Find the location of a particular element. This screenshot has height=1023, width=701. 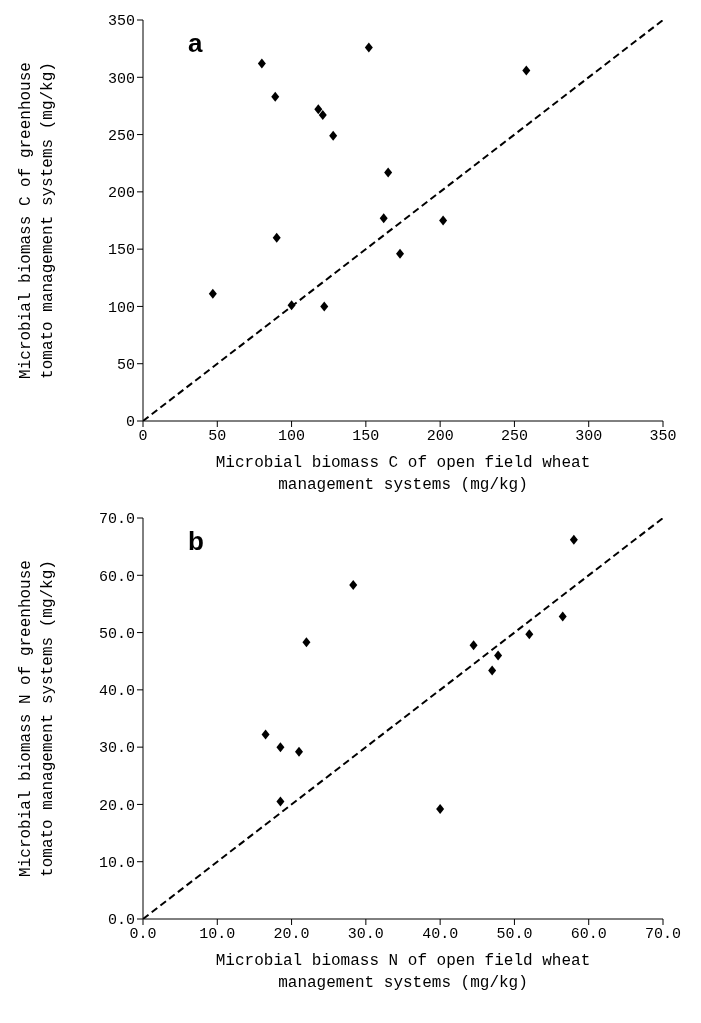

y-tick-label: 60.0 is located at coordinates (116, 577).